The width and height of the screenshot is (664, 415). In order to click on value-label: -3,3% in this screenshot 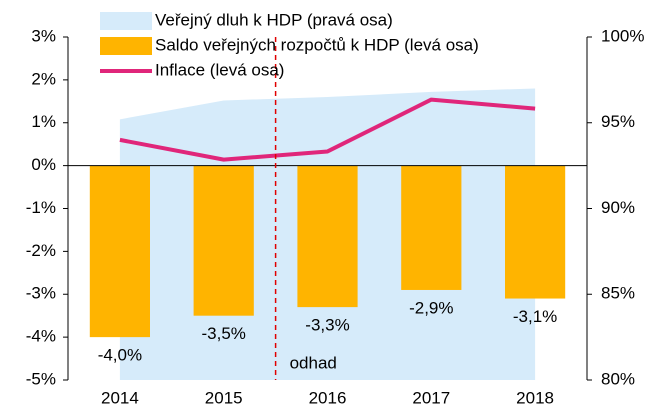, I will do `click(327, 325)`.